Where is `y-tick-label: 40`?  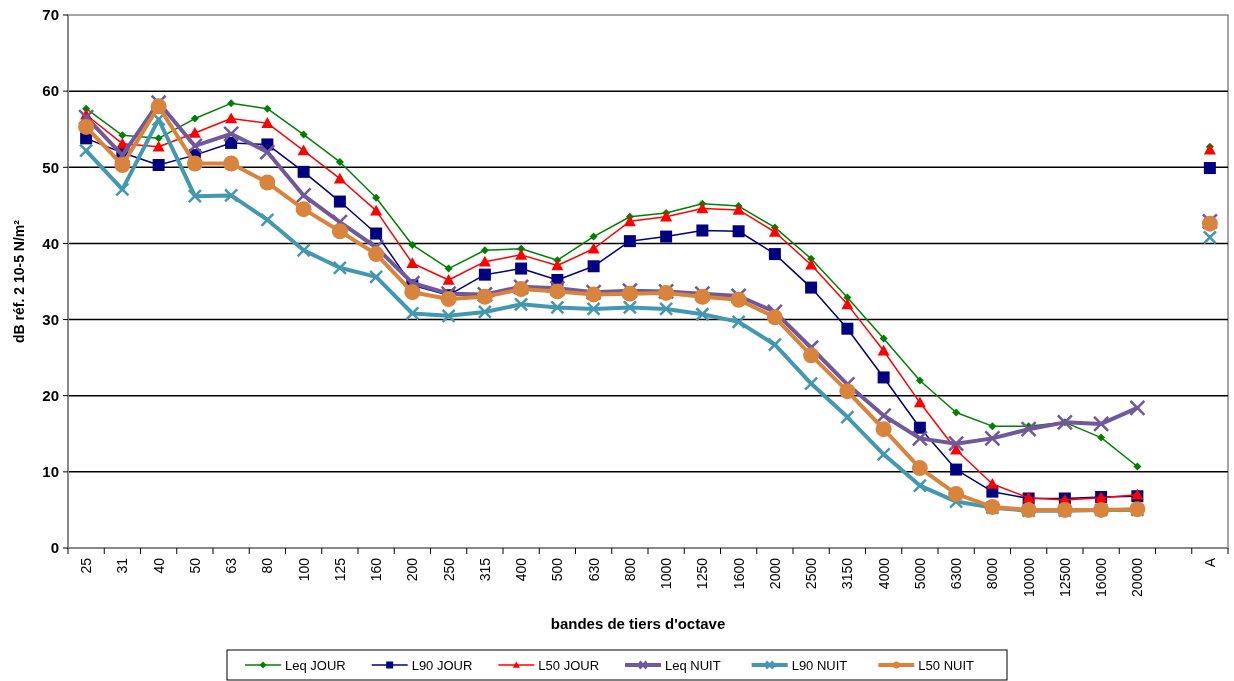
y-tick-label: 40 is located at coordinates (50, 243).